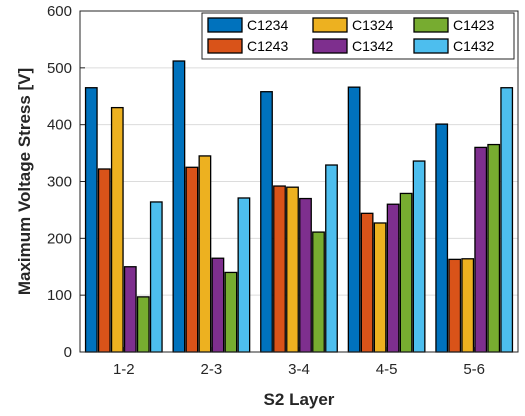 This screenshot has width=525, height=416. Describe the element at coordinates (474, 369) in the screenshot. I see `x-tick-label: 5-6` at that location.